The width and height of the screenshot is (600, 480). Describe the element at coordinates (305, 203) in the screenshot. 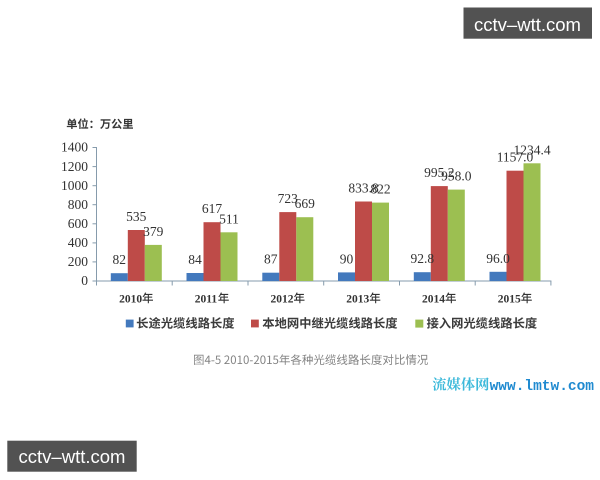

I see `svg-text: 669` at that location.